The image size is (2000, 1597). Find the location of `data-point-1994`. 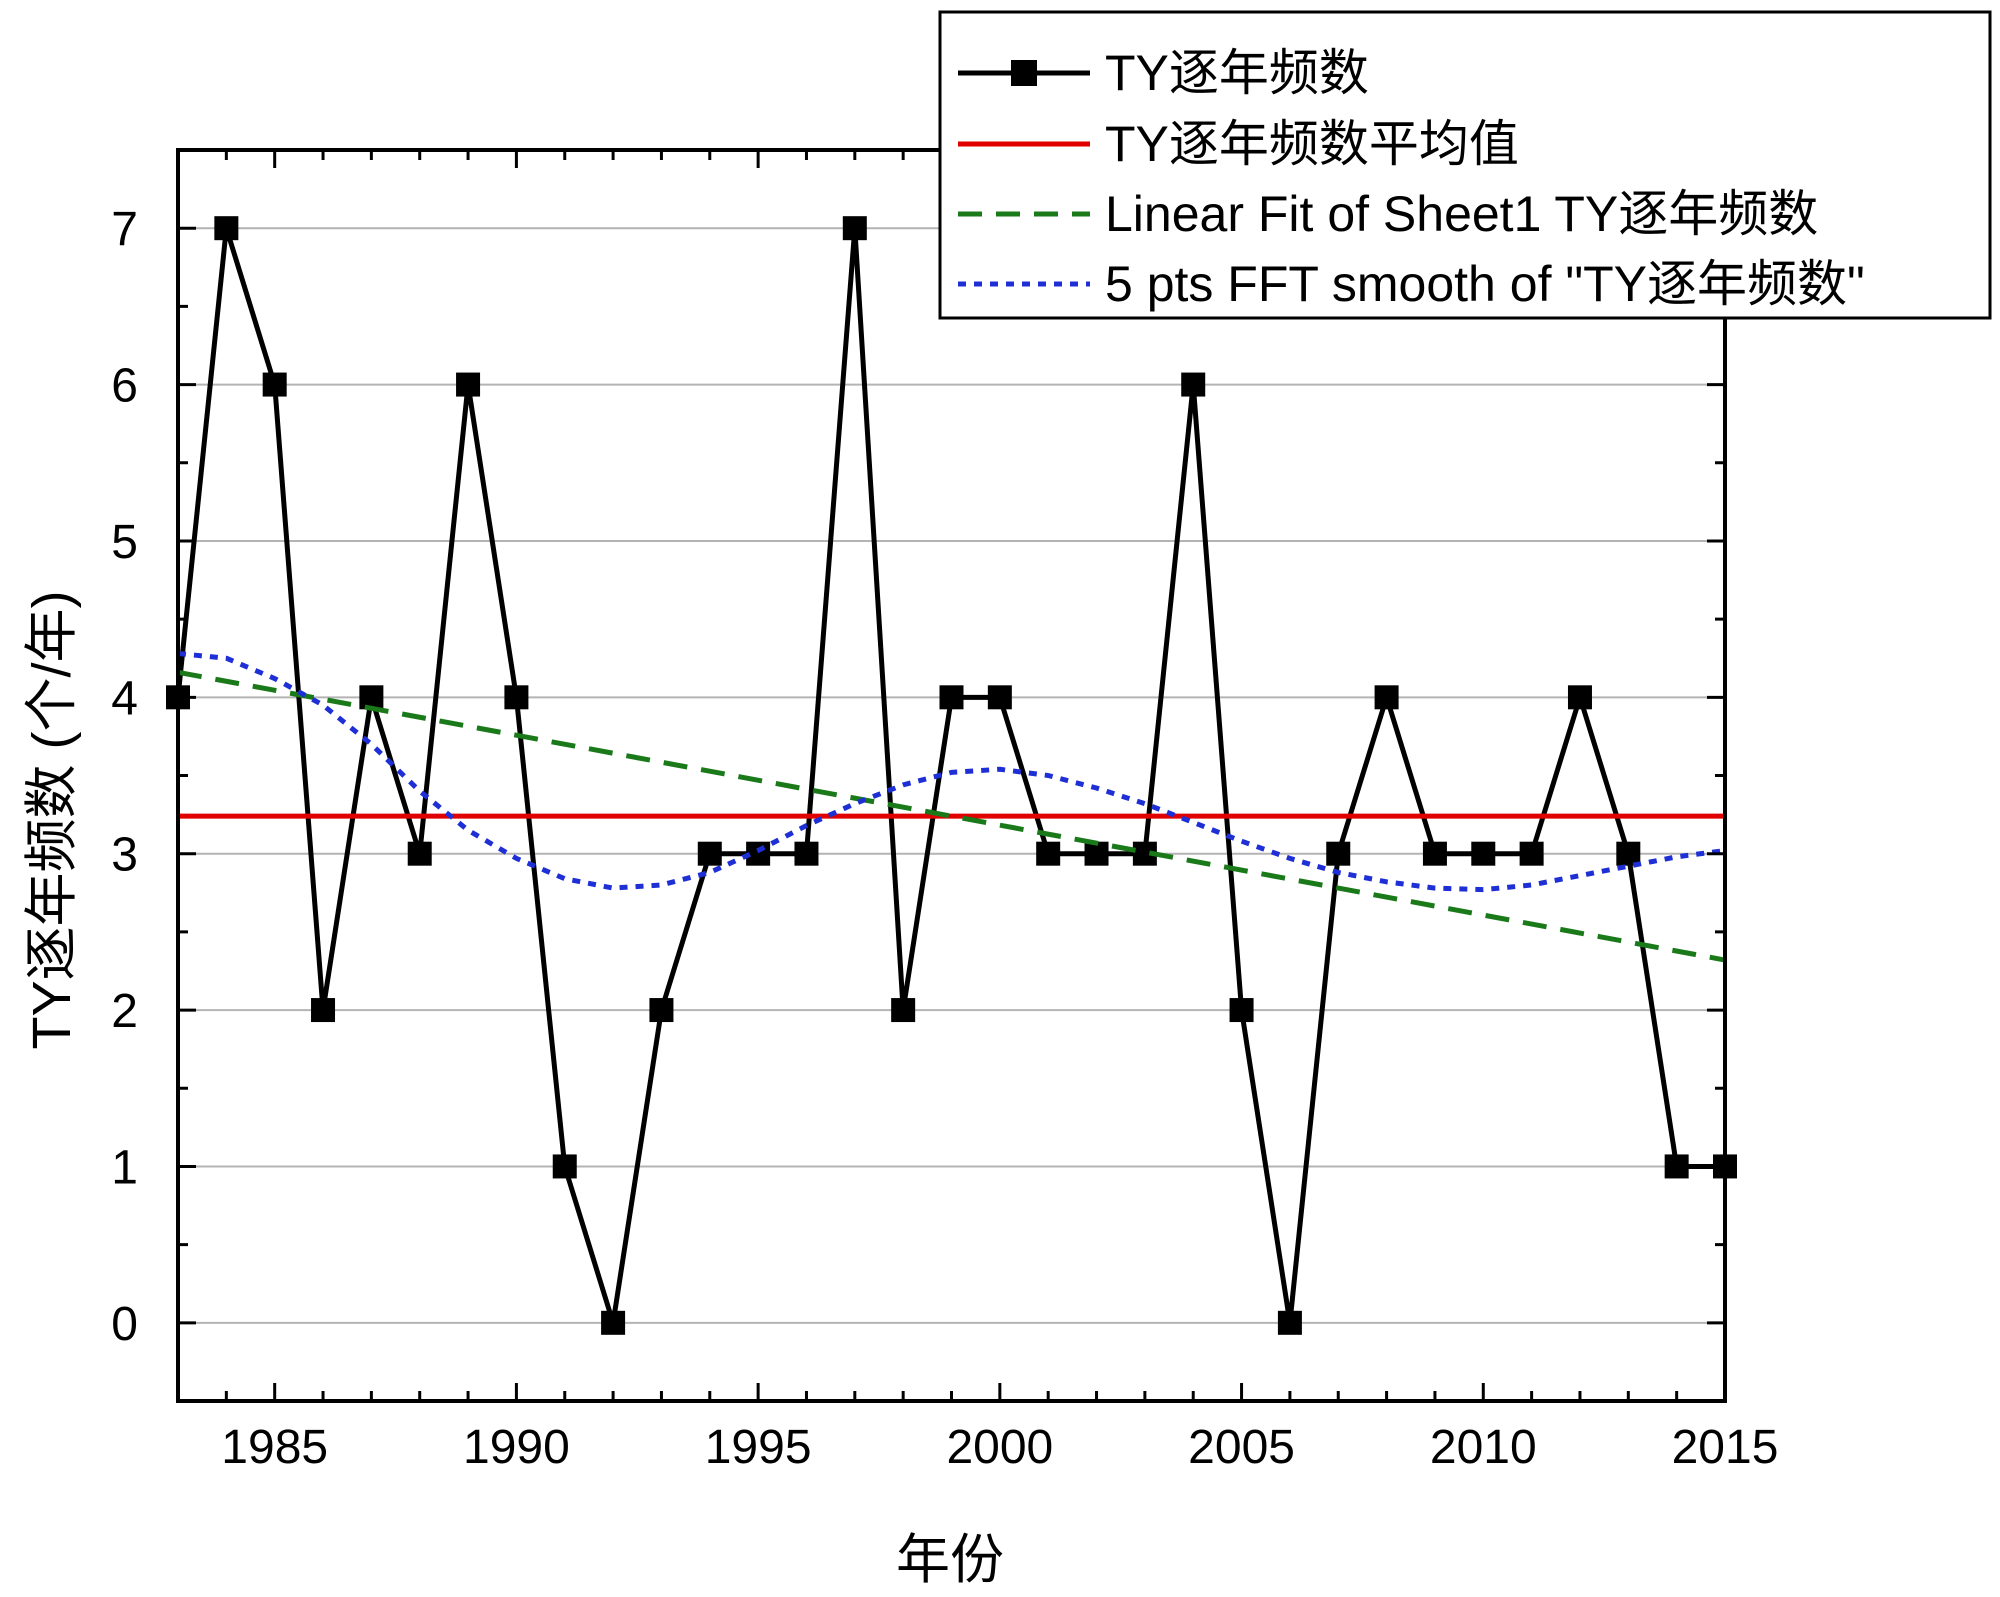

data-point-1994 is located at coordinates (709, 853).